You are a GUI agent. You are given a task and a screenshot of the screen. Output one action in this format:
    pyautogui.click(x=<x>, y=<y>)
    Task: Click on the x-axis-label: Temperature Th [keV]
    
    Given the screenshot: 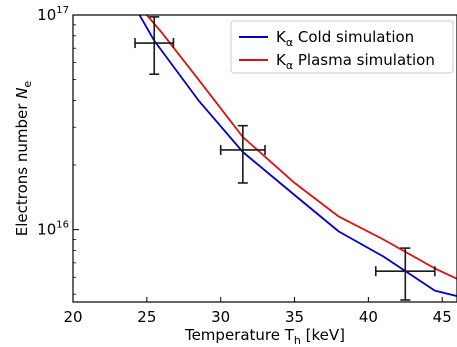 What is the action you would take?
    pyautogui.click(x=264, y=336)
    